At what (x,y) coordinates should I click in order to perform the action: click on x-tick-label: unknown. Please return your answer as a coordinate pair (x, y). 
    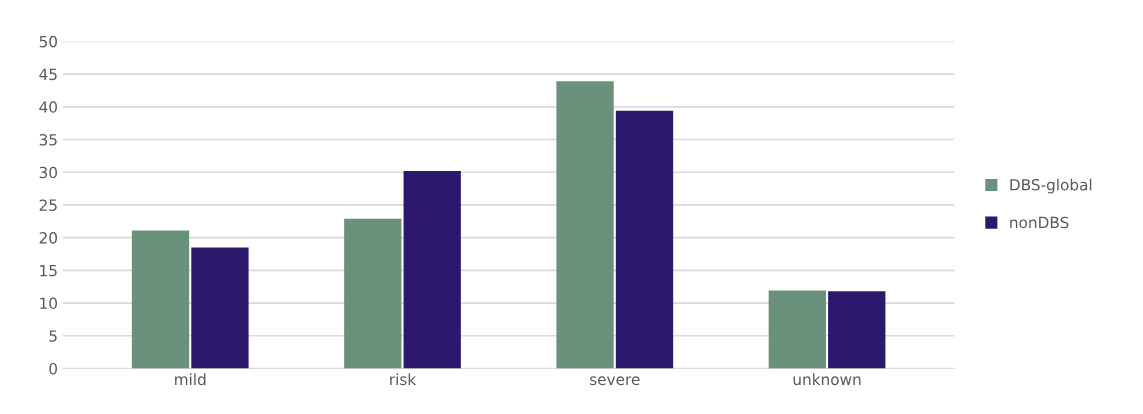
    Looking at the image, I should click on (827, 379).